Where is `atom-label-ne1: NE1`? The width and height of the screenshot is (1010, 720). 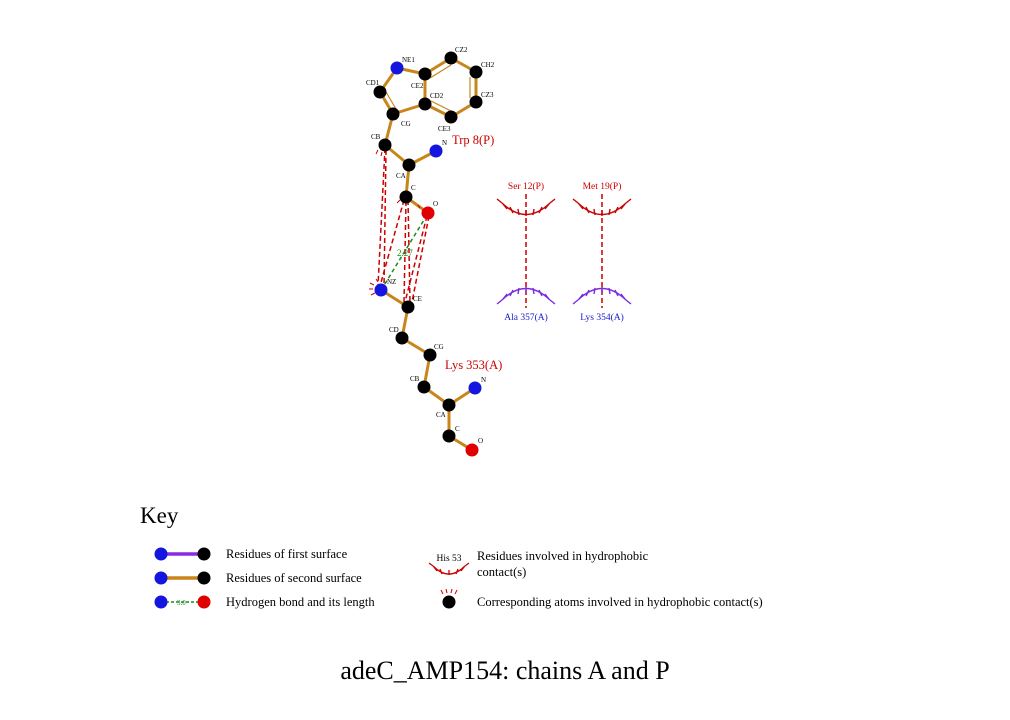
atom-label-ne1: NE1 is located at coordinates (408, 60).